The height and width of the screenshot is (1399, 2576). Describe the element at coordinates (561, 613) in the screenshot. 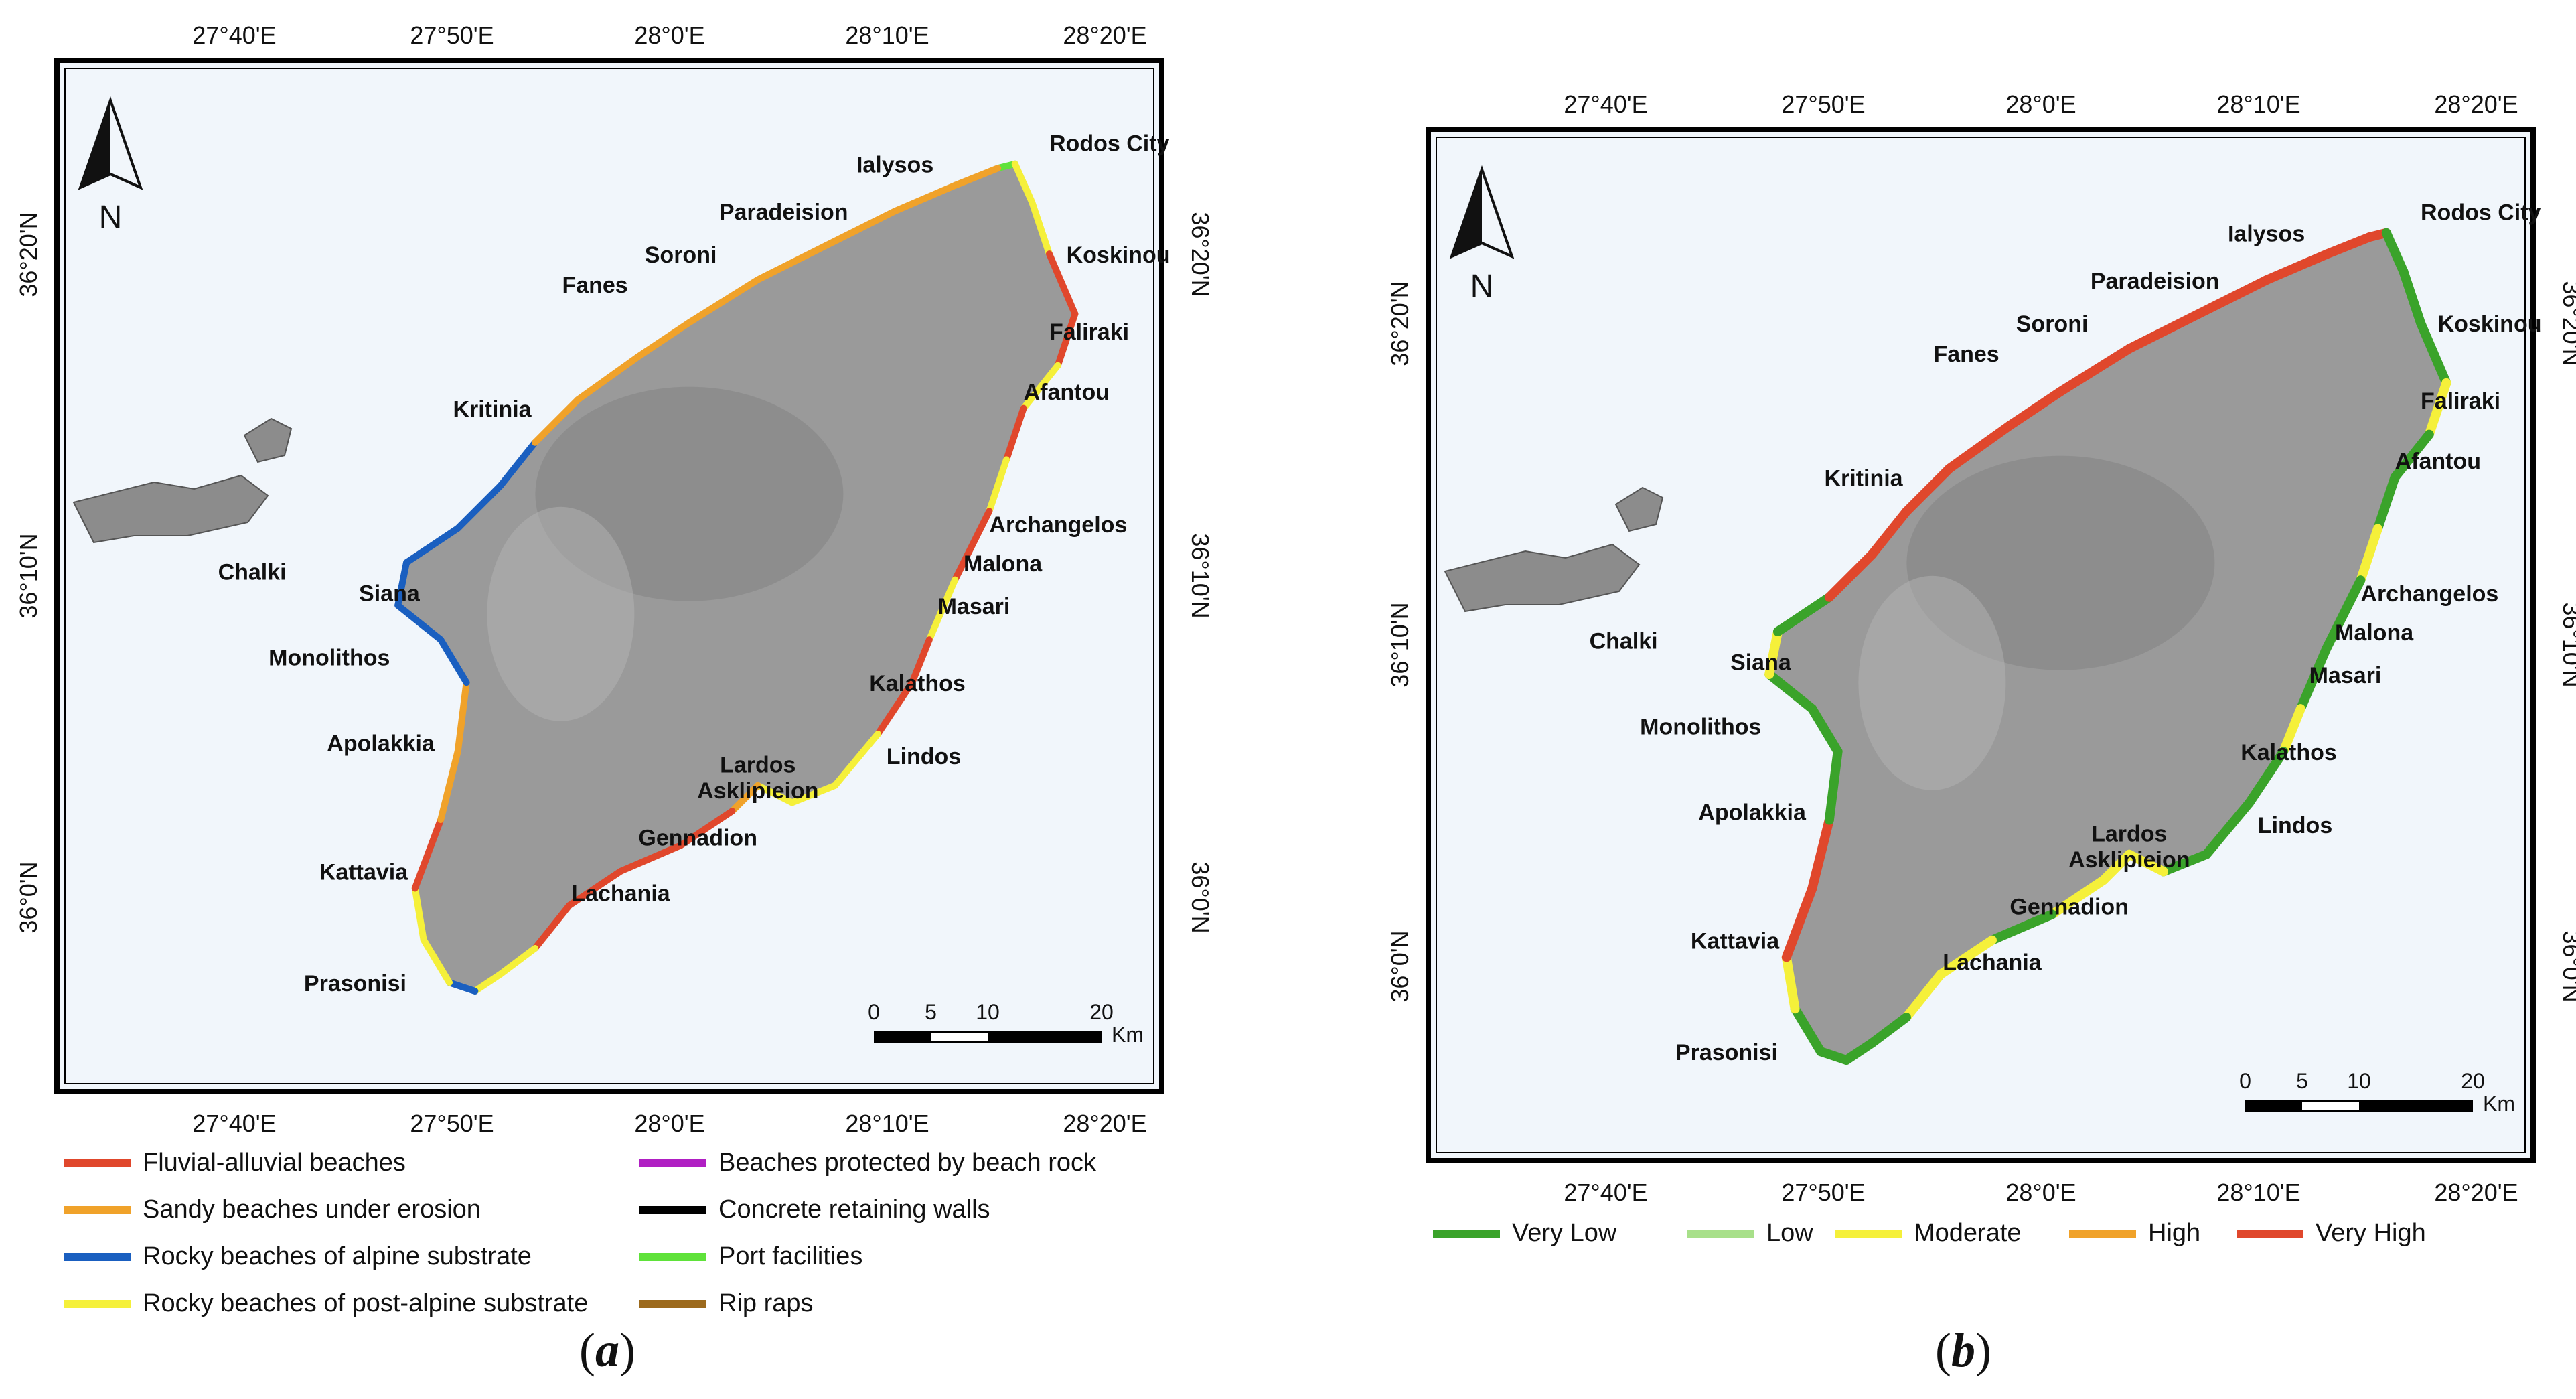

I see `relief` at that location.